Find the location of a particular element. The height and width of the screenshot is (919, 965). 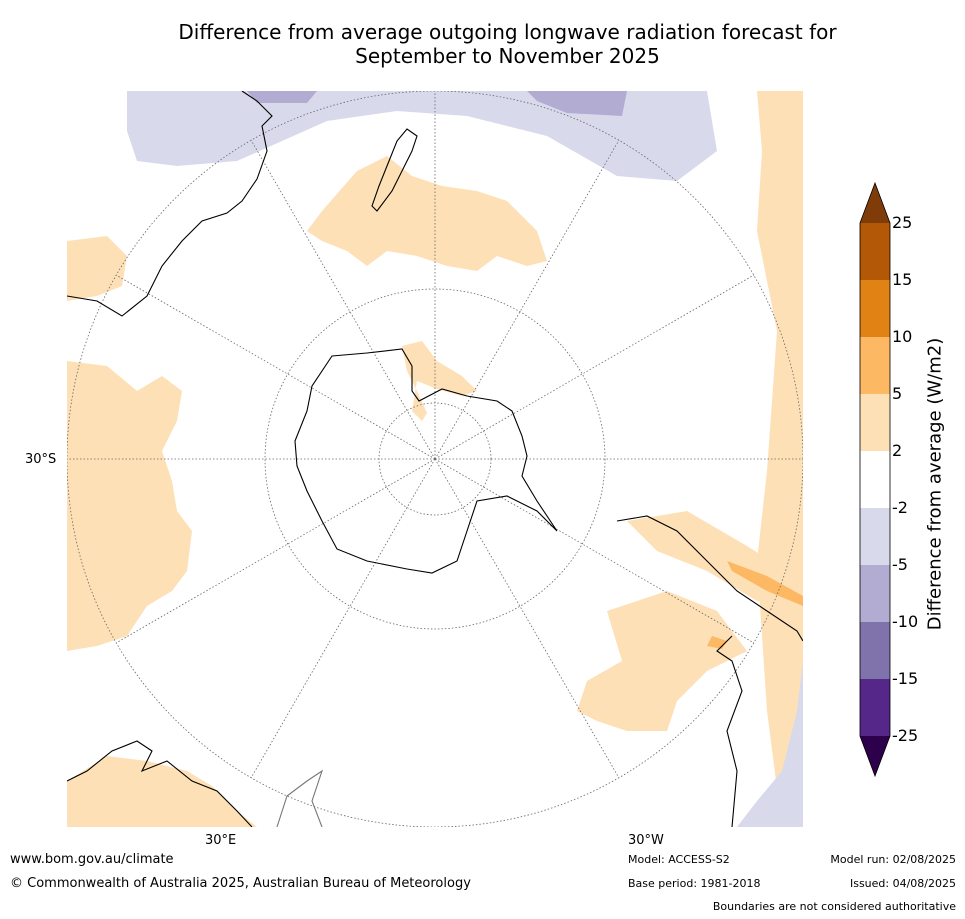

colorbar-tick-label: -2 is located at coordinates (900, 507).